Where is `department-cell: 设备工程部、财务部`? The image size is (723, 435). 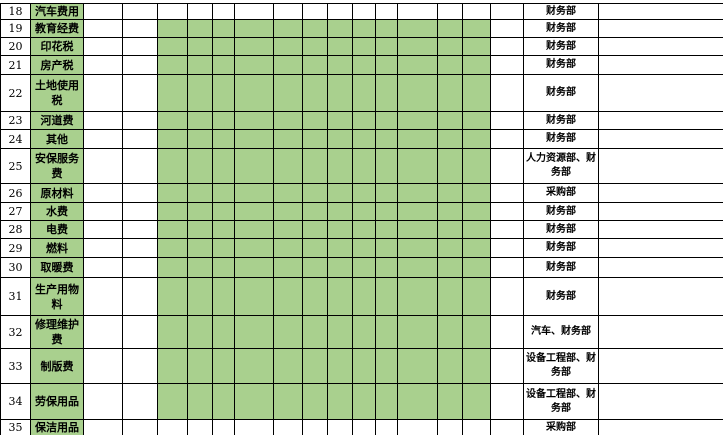
department-cell: 设备工程部、财务部 is located at coordinates (561, 401).